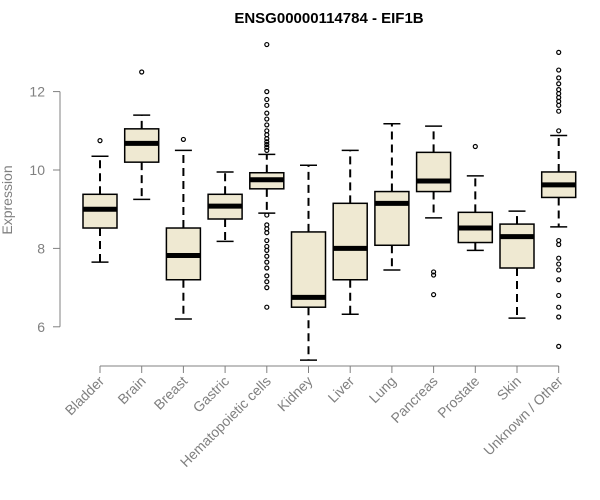 The height and width of the screenshot is (500, 600). I want to click on y-axis-title: Expression, so click(7, 199).